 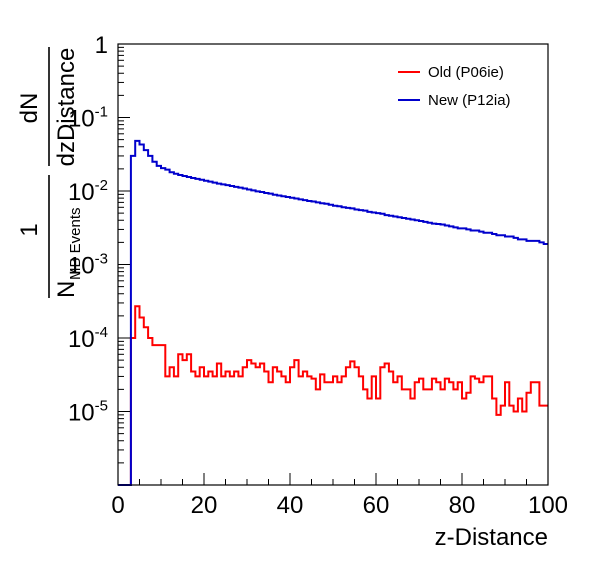 I want to click on y-title-prefactor-denominator: N, so click(x=66, y=289).